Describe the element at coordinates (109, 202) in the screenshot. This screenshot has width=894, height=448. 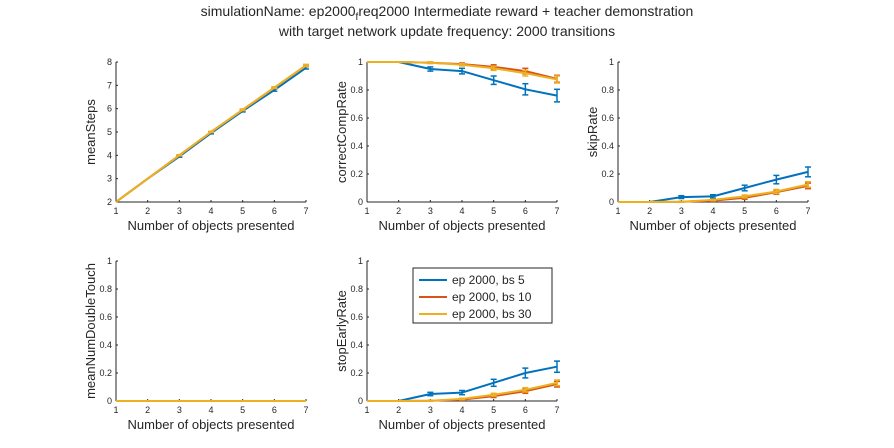
I see `y-tick-label: 2` at that location.